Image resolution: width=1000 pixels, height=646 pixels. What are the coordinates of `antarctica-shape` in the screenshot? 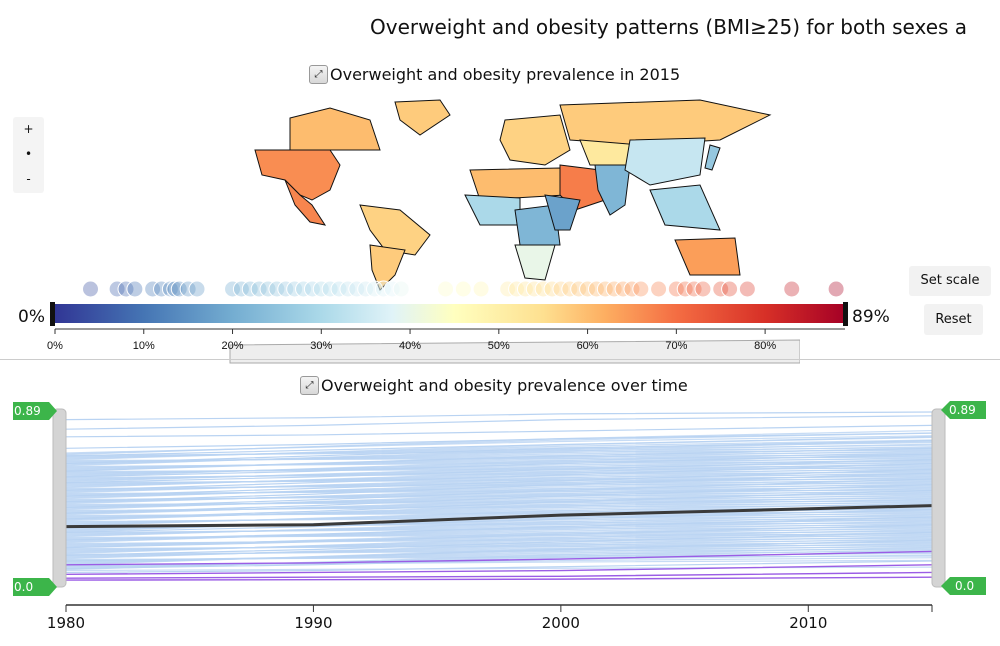 It's located at (514, 351).